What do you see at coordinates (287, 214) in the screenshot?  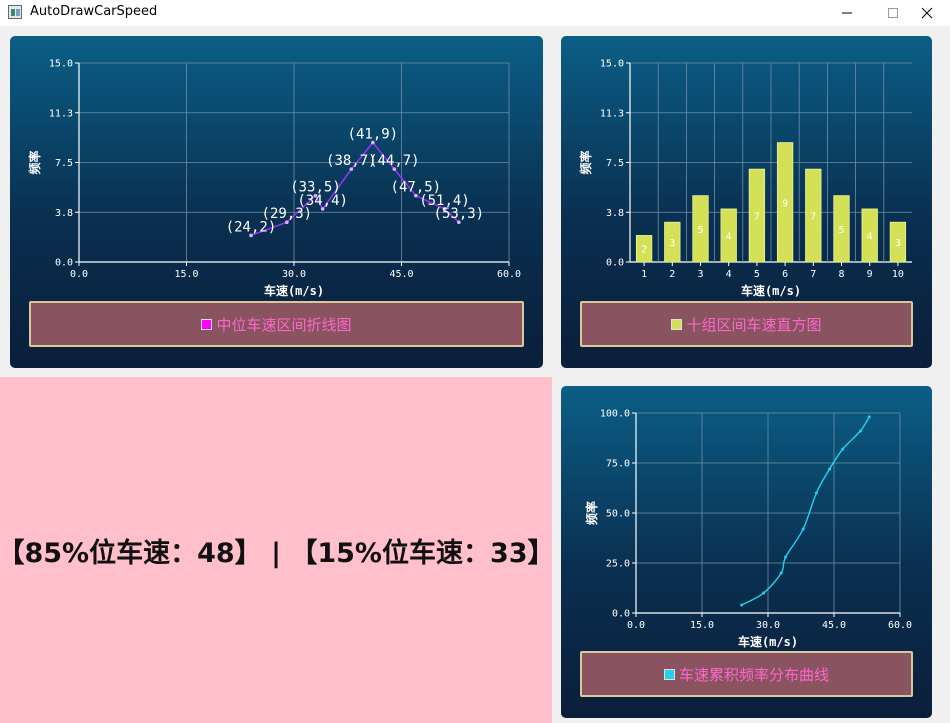 I see `median-point-label: (29,3)` at bounding box center [287, 214].